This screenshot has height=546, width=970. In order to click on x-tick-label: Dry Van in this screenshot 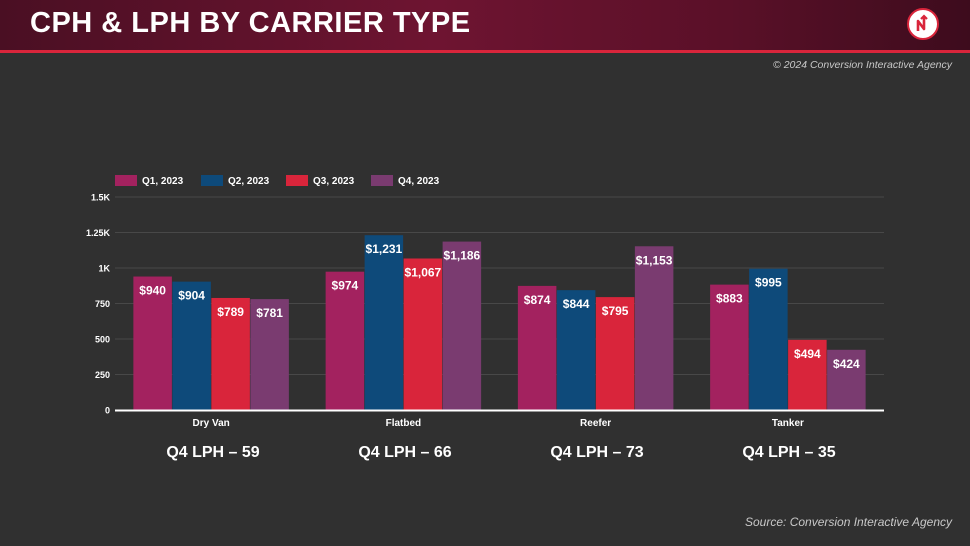, I will do `click(211, 423)`.